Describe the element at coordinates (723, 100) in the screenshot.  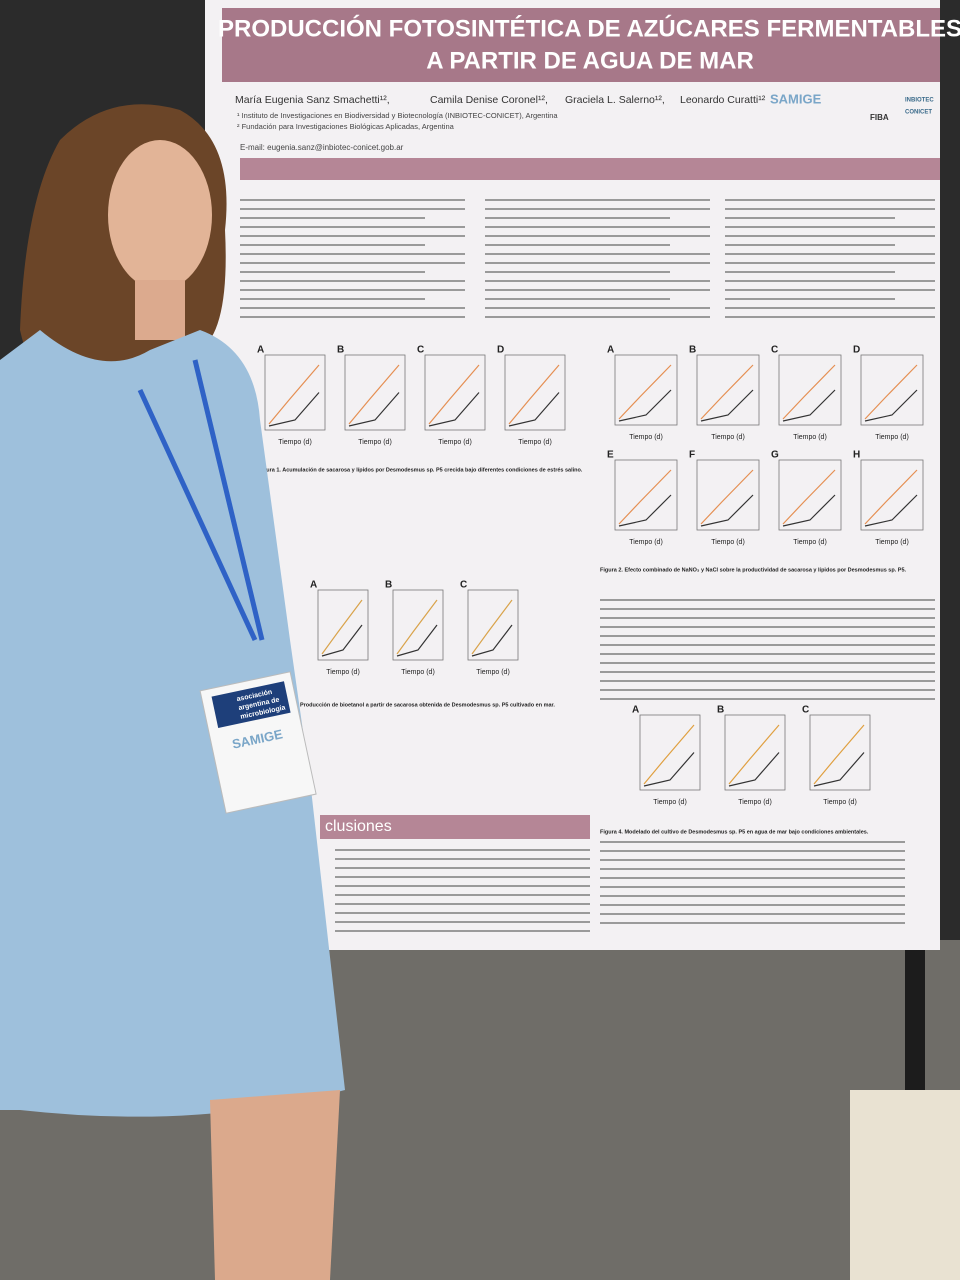
I see `author: Leonardo Curatti¹²` at that location.